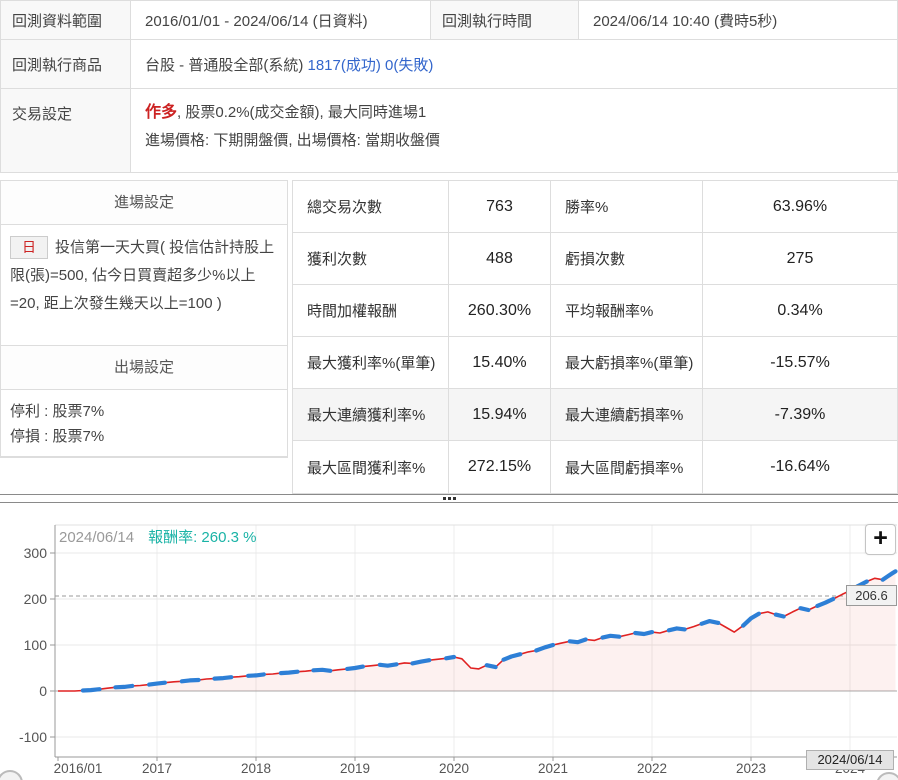 Image resolution: width=898 pixels, height=780 pixels. Describe the element at coordinates (78, 768) in the screenshot. I see `svg-text: 2016/01` at that location.